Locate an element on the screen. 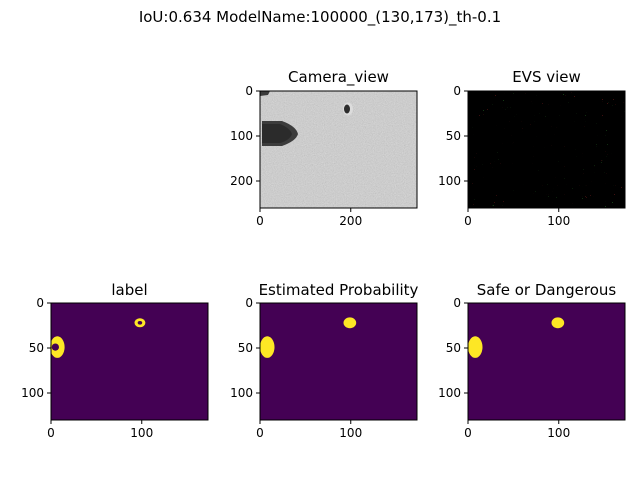  panel-title-safe-or-dangerous: Safe or Dangerous is located at coordinates (547, 290).